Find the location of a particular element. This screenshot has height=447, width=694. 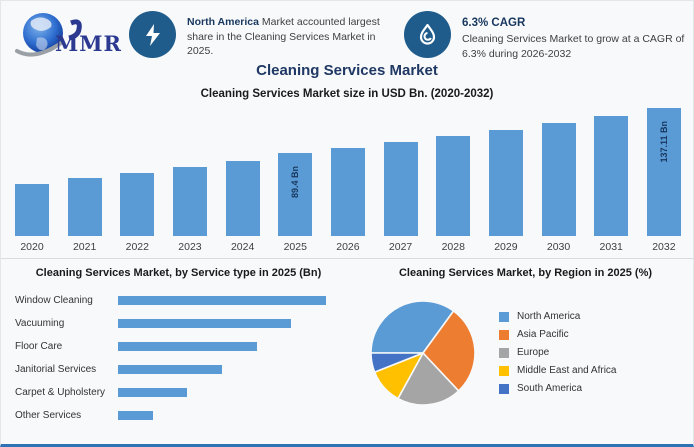

x-tick-label: 2023 is located at coordinates (190, 247).